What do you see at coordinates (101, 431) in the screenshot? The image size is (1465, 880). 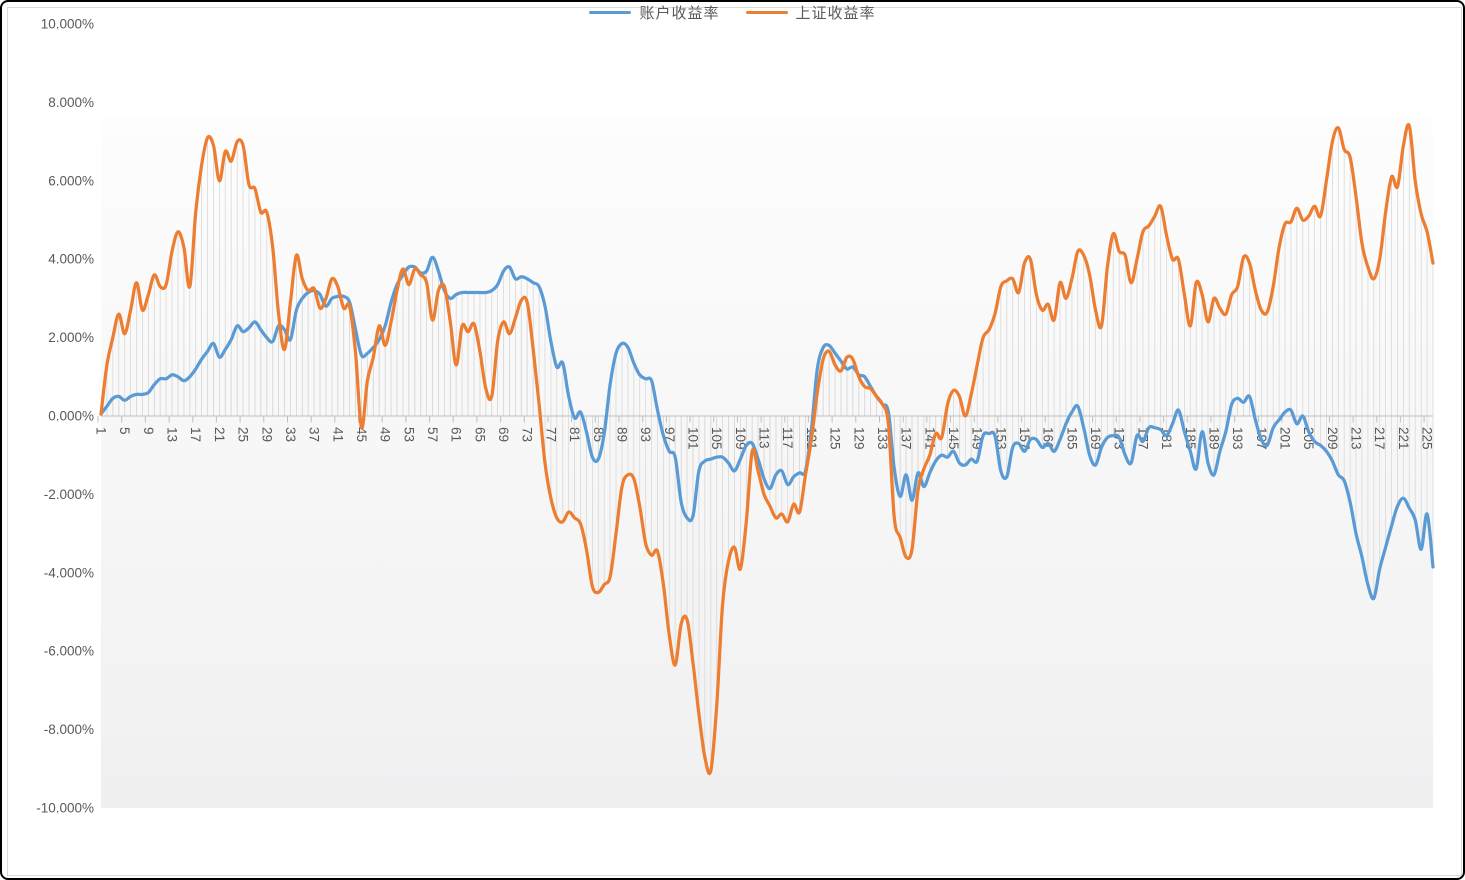 I see `x-axis-label: 1` at bounding box center [101, 431].